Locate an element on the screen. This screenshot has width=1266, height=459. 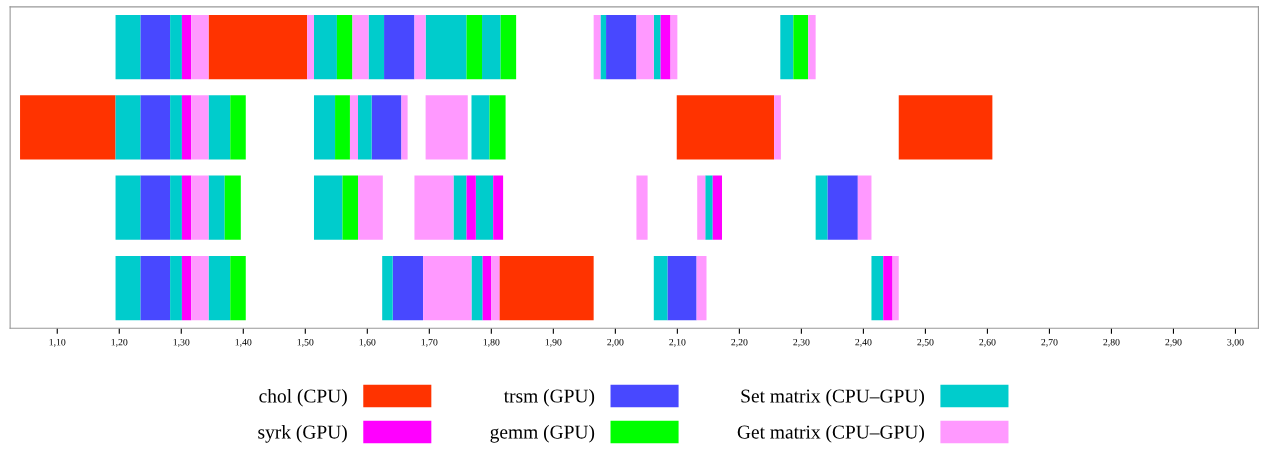
x-tick-label: 3,00 is located at coordinates (1235, 342).